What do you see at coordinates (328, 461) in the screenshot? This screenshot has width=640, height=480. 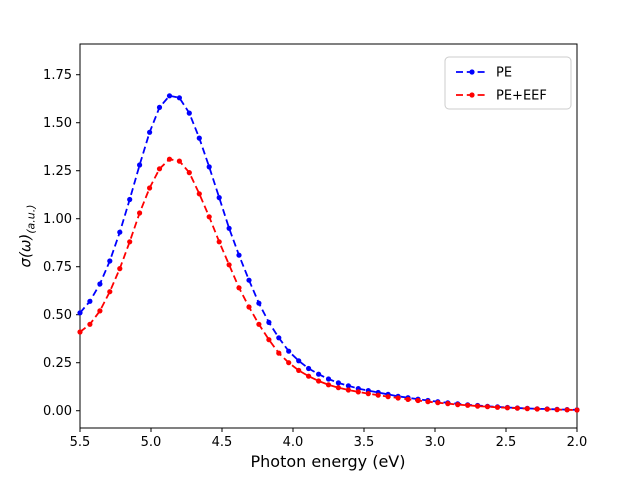 I see `x-axis-label: Photon energy (eV)` at bounding box center [328, 461].